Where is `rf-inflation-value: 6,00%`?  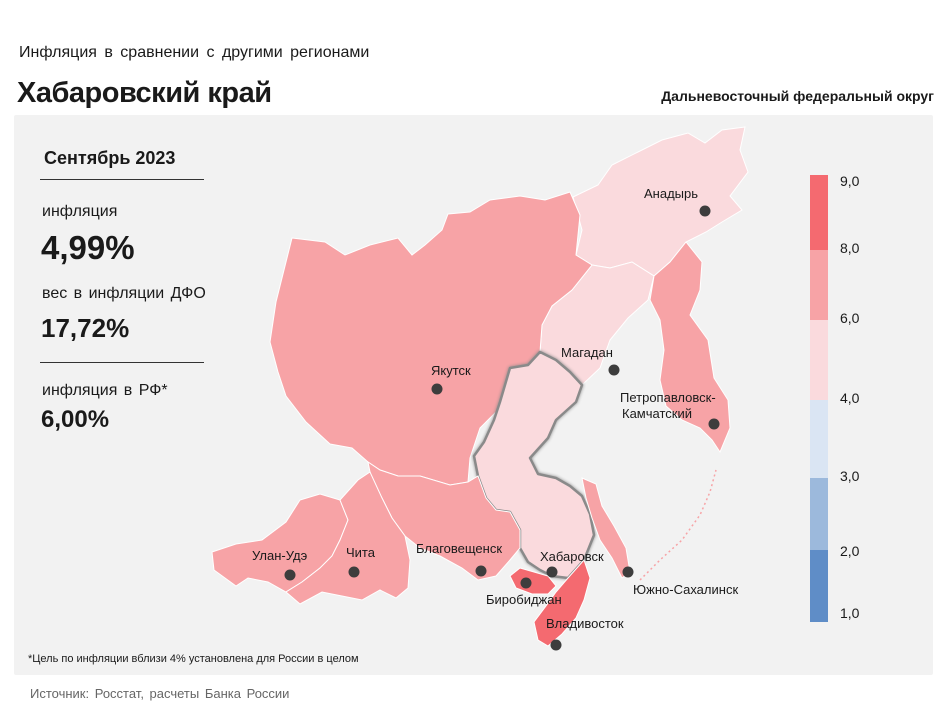
rf-inflation-value: 6,00% is located at coordinates (75, 419).